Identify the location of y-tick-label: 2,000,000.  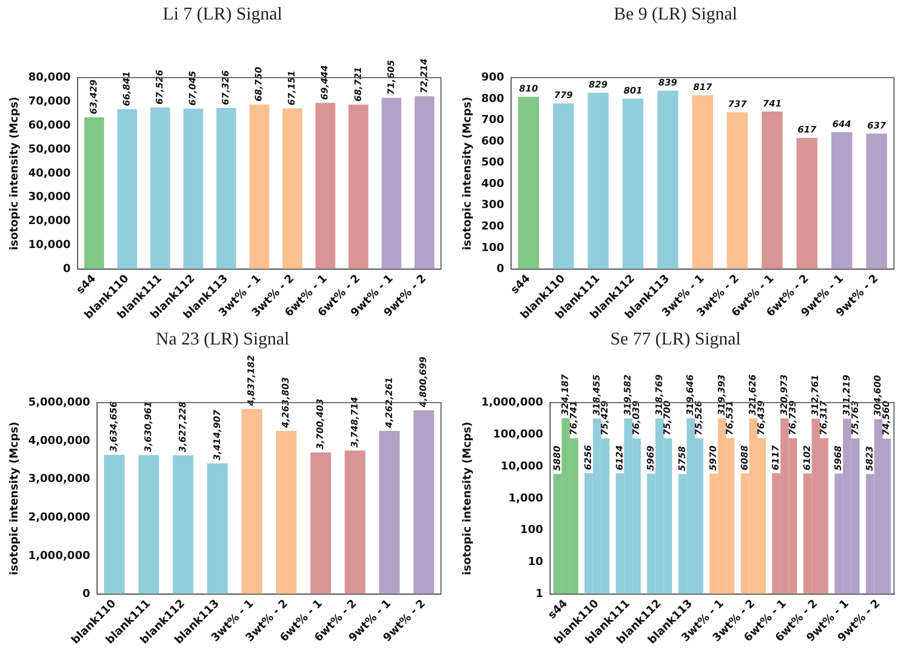
(59, 517).